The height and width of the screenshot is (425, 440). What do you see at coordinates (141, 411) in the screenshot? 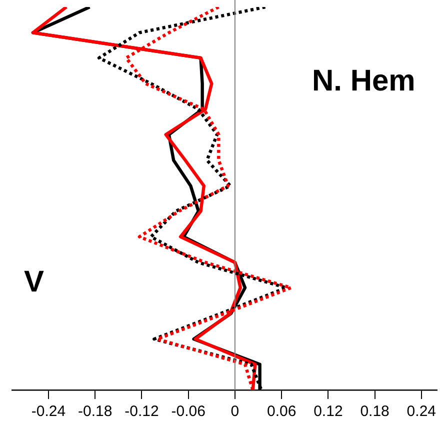
I see `x-tick-label: -0.12` at bounding box center [141, 411].